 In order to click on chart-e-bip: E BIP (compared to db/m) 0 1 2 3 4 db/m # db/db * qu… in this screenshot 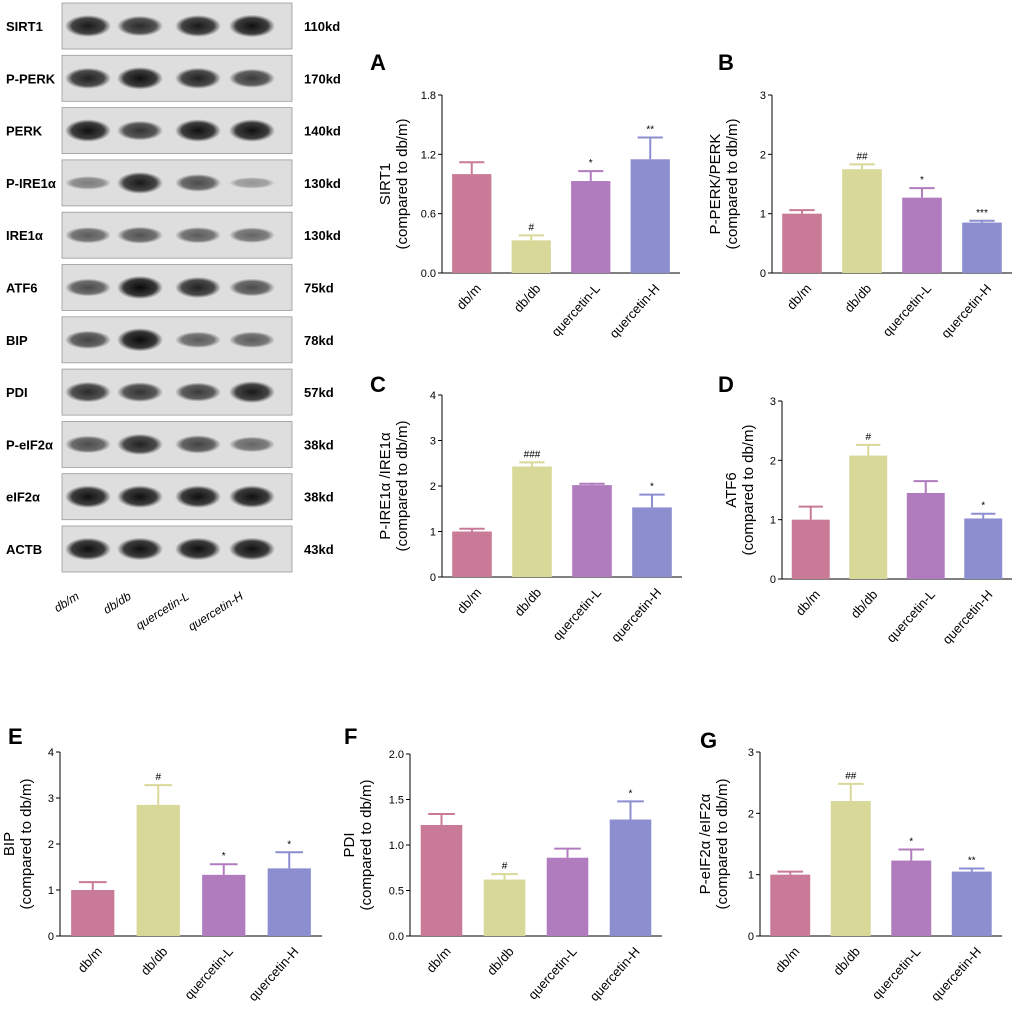, I will do `click(161, 864)`.